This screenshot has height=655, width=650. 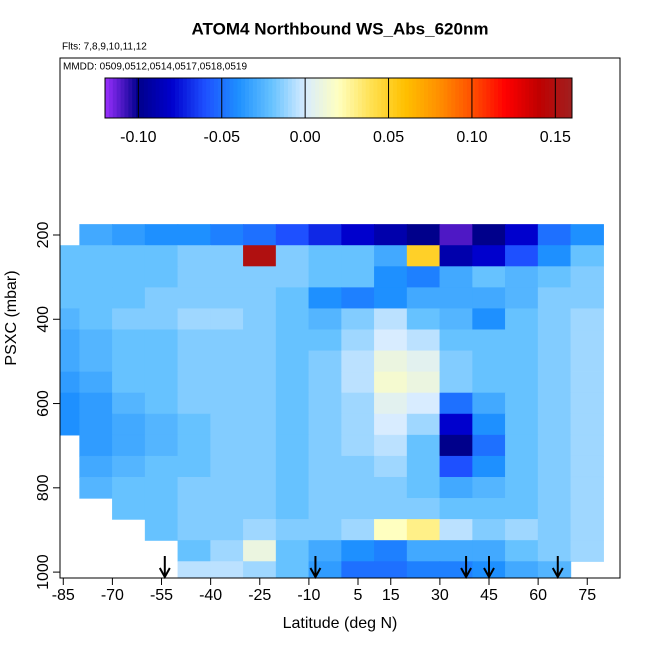 What do you see at coordinates (557, 573) in the screenshot?
I see `arrow-head` at bounding box center [557, 573].